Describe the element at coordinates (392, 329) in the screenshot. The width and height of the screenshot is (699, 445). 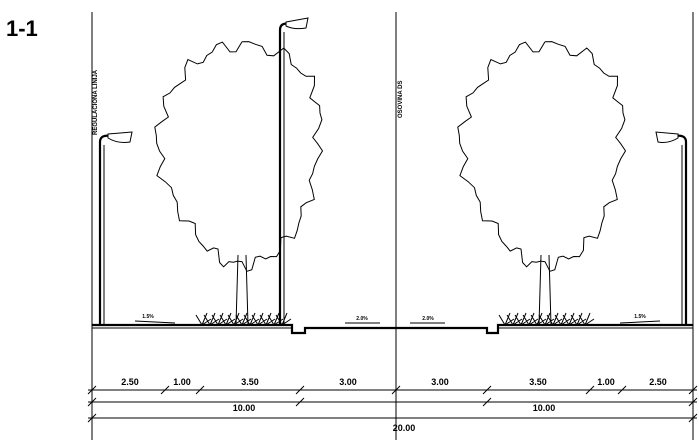
I see `ground` at that location.